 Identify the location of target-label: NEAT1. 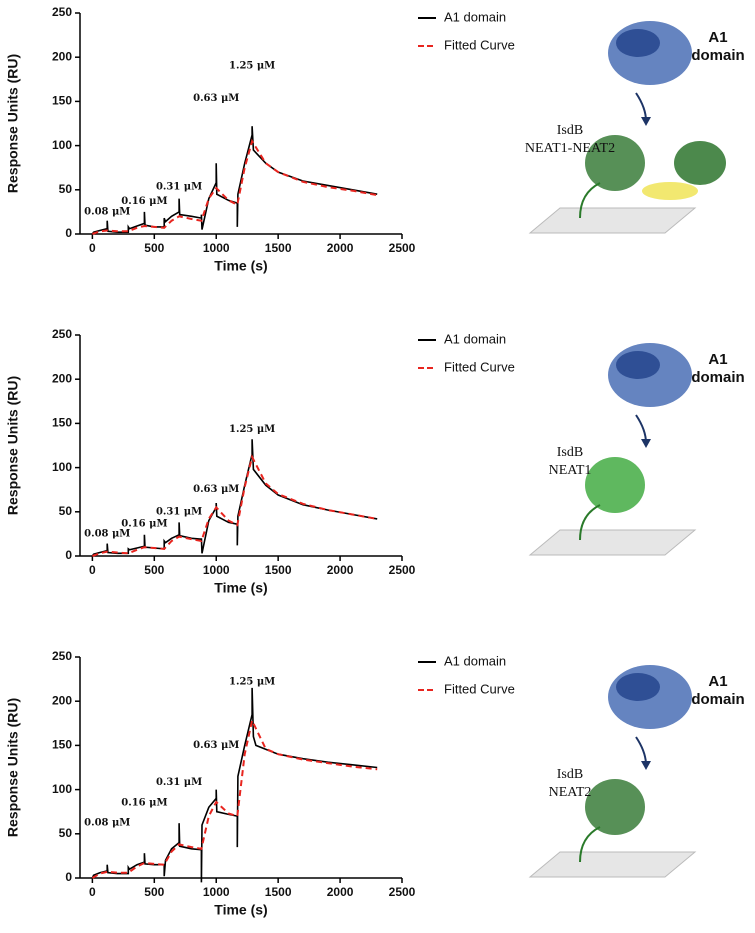
(570, 470).